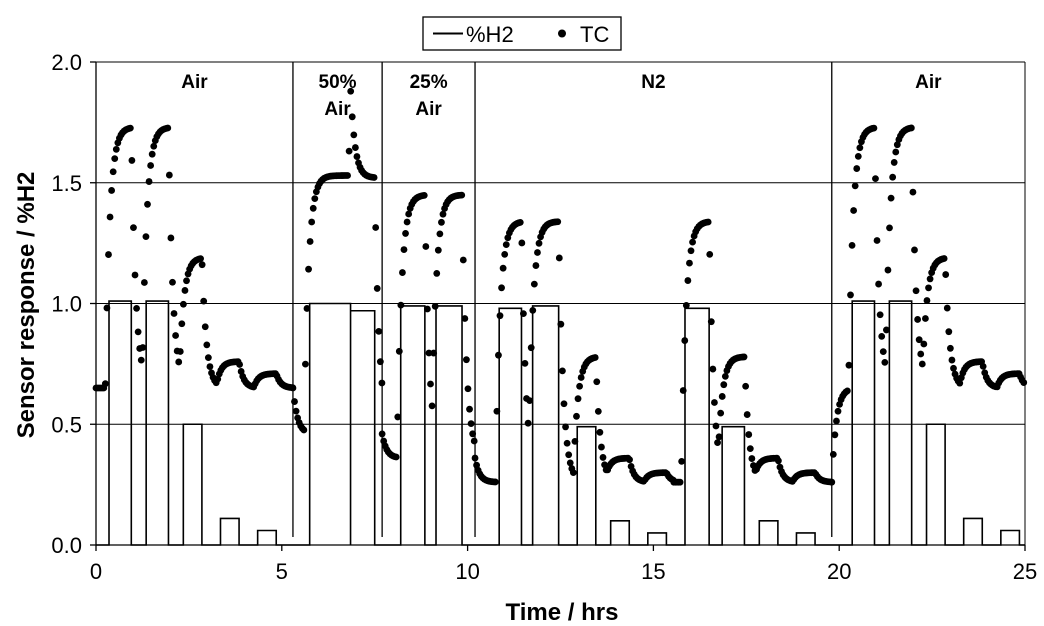  I want to click on region-label: 25%, so click(429, 82).